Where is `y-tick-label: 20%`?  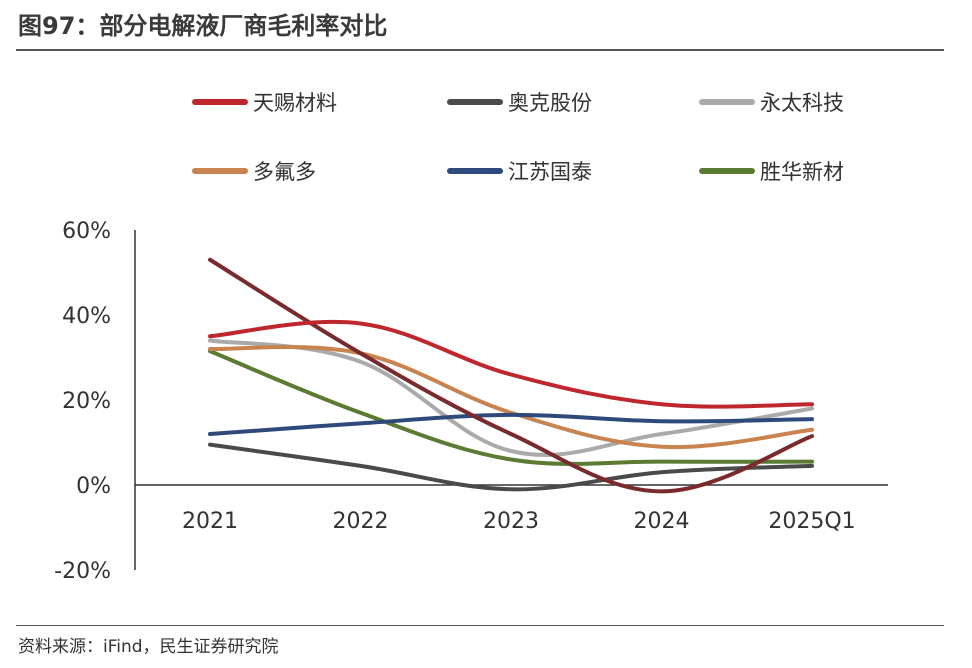
y-tick-label: 20% is located at coordinates (86, 401).